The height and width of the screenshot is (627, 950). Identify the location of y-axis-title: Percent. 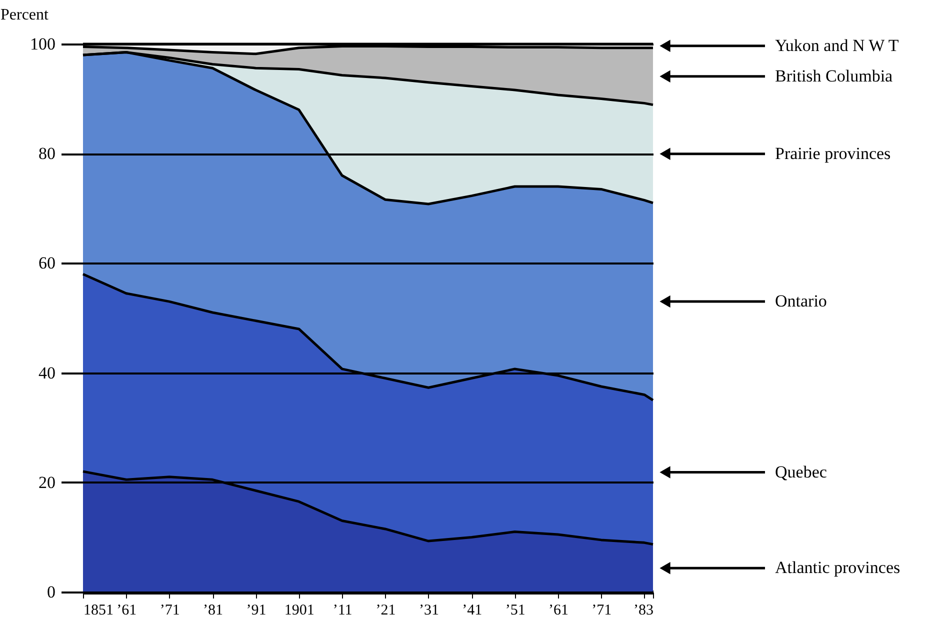
(25, 15).